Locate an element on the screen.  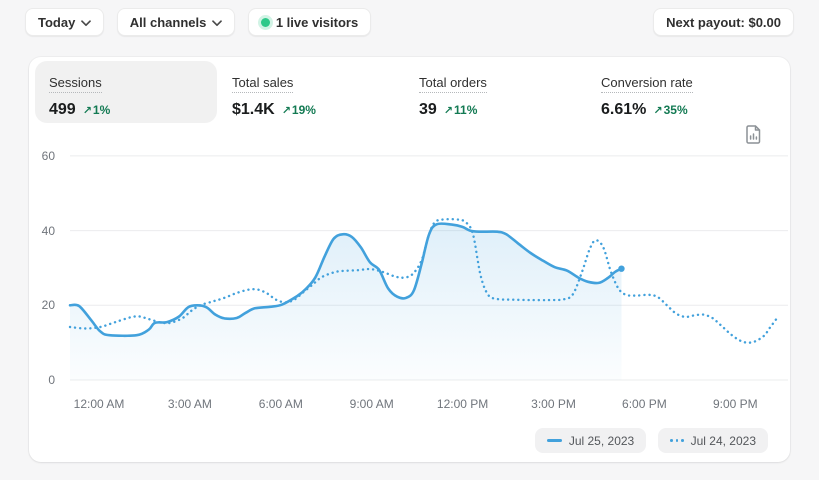
y-axis-label: 40 is located at coordinates (48, 230).